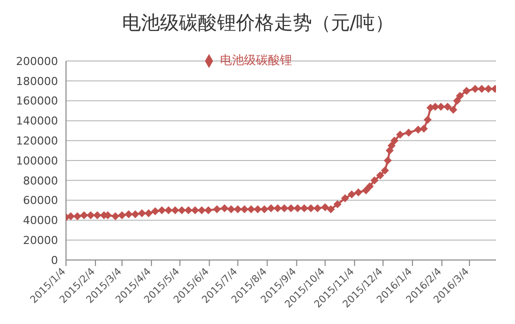  I want to click on y-tick-label: 40000, so click(40, 221).